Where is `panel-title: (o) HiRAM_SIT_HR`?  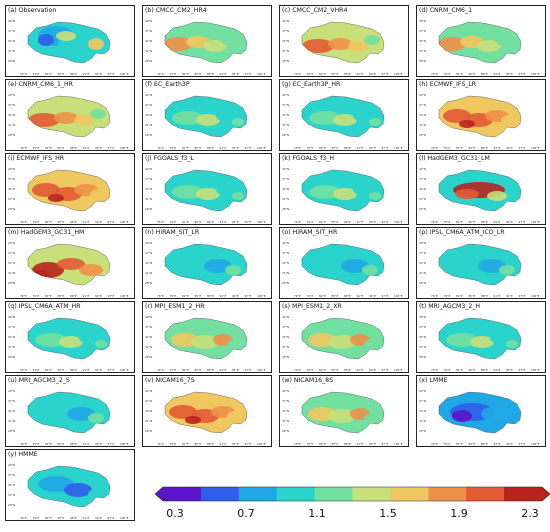 panel-title: (o) HiRAM_SIT_HR is located at coordinates (310, 232).